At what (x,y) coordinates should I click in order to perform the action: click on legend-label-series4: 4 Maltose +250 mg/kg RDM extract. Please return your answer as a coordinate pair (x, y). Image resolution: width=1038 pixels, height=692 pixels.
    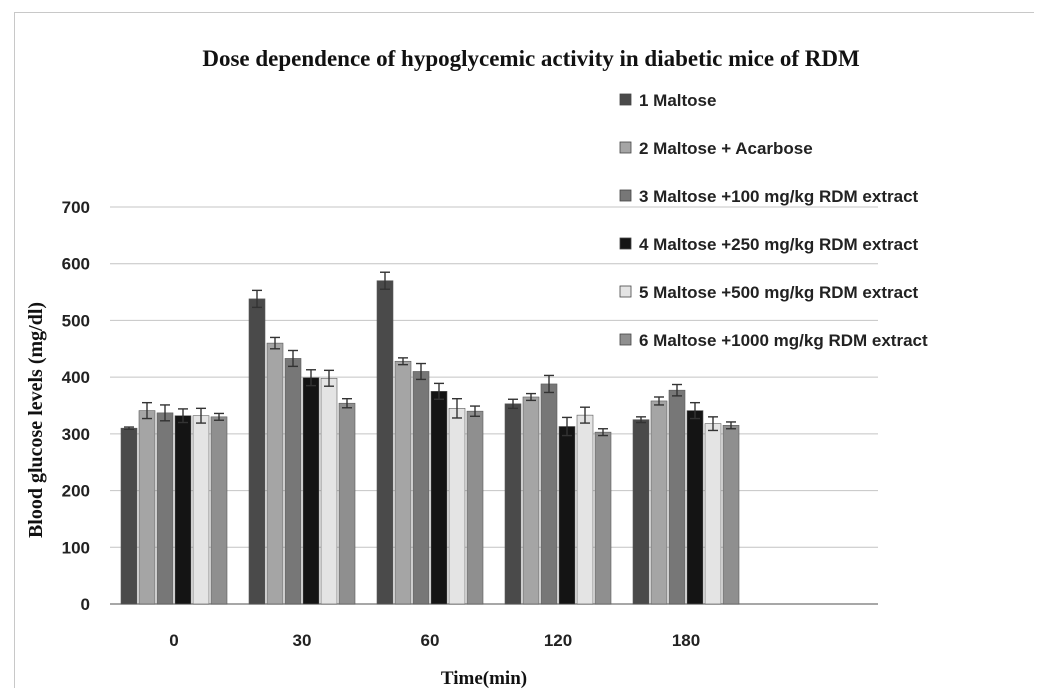
    Looking at the image, I should click on (779, 244).